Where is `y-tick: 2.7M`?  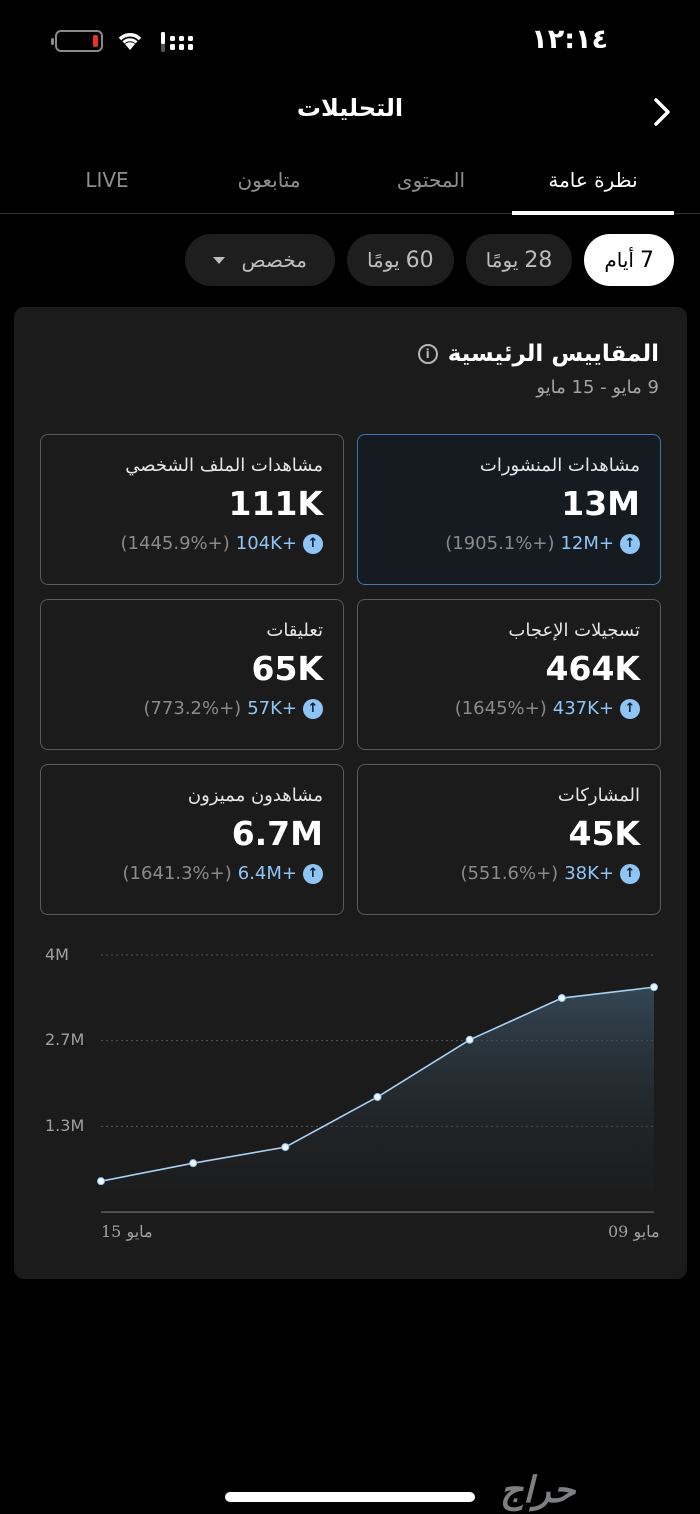
y-tick: 2.7M is located at coordinates (65, 1039).